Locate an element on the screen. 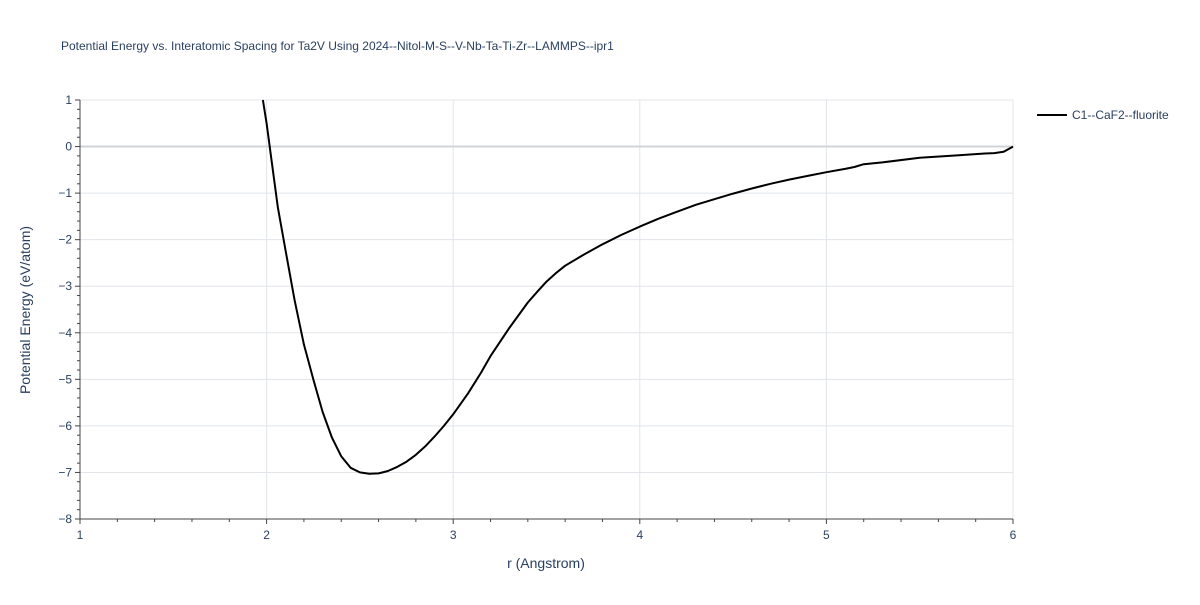  y-tick-label: 0 is located at coordinates (68, 147).